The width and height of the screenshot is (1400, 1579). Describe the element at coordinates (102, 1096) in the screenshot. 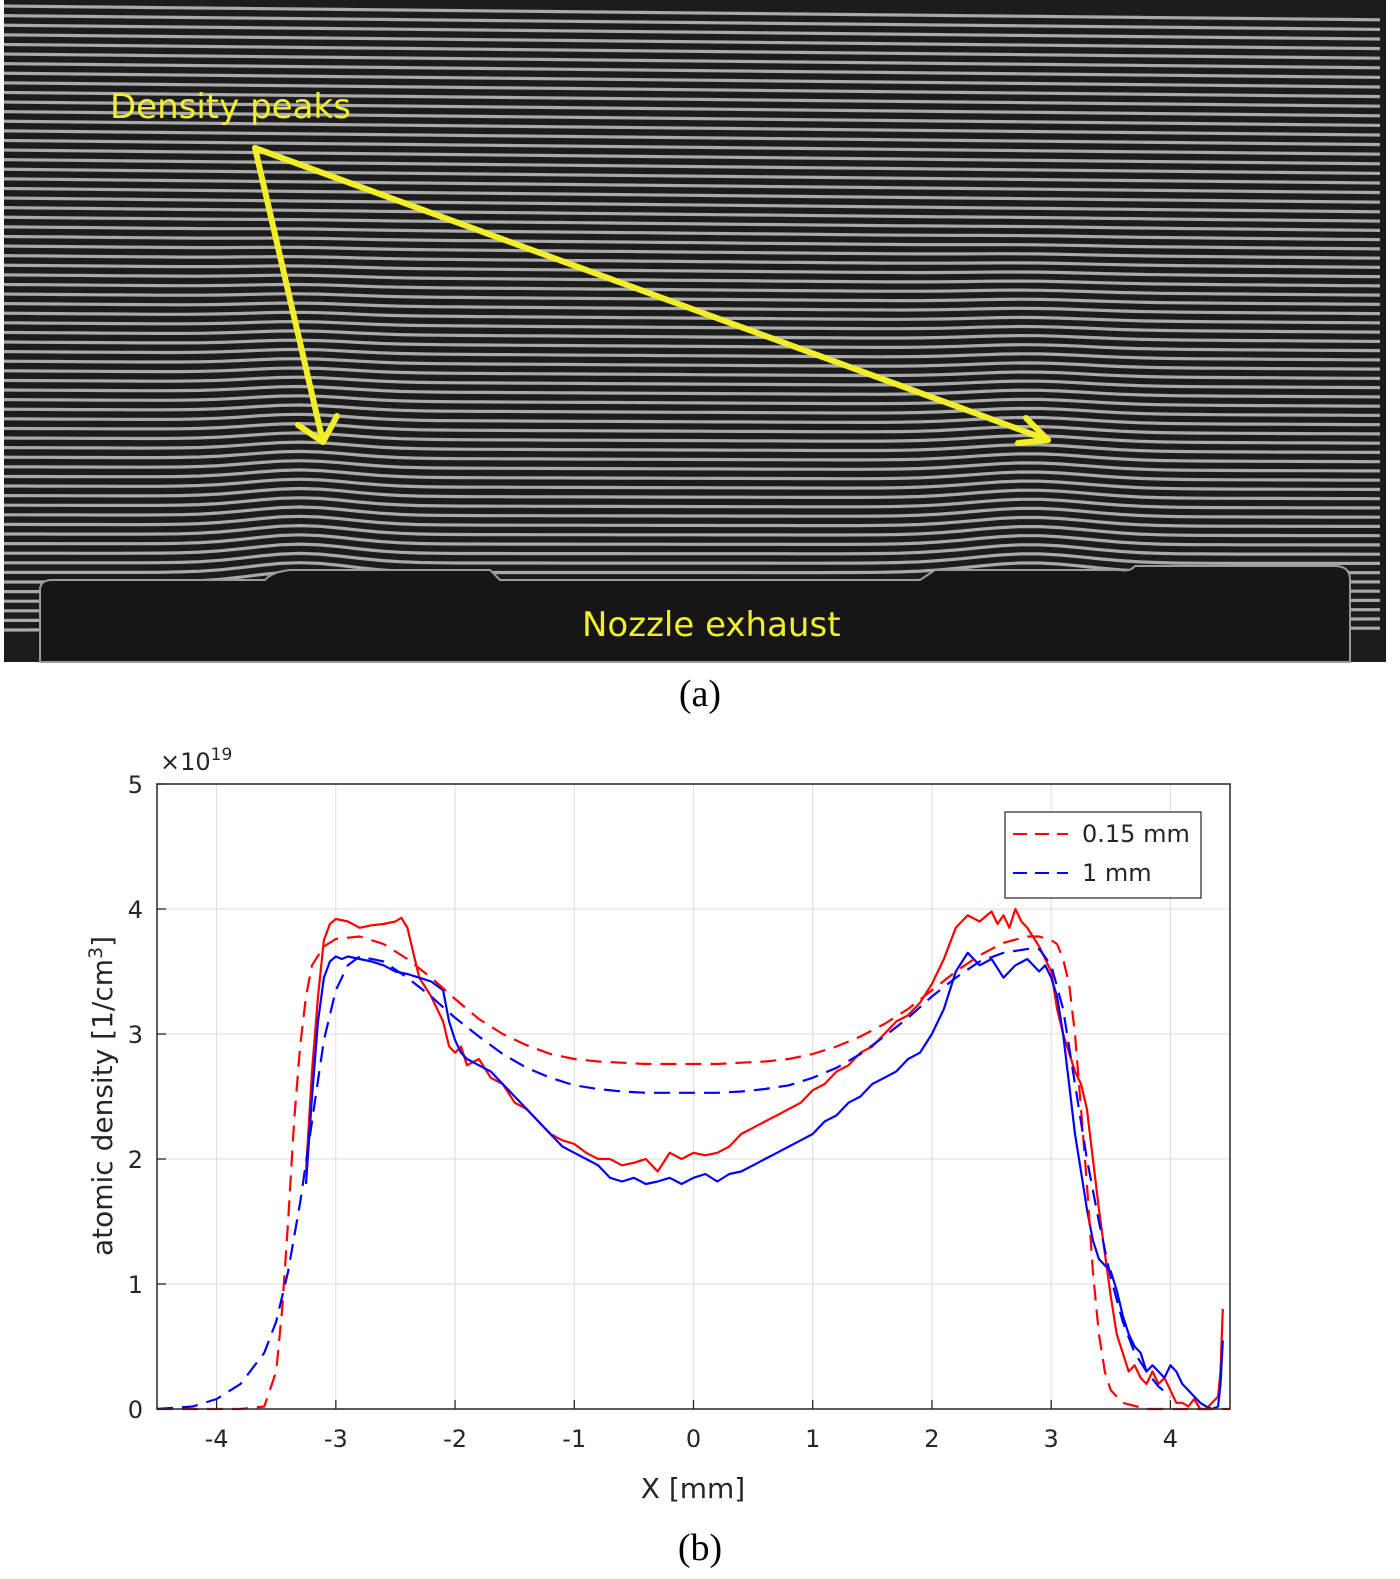

I see `y-axis-label: atomic density [1/cm3]` at that location.